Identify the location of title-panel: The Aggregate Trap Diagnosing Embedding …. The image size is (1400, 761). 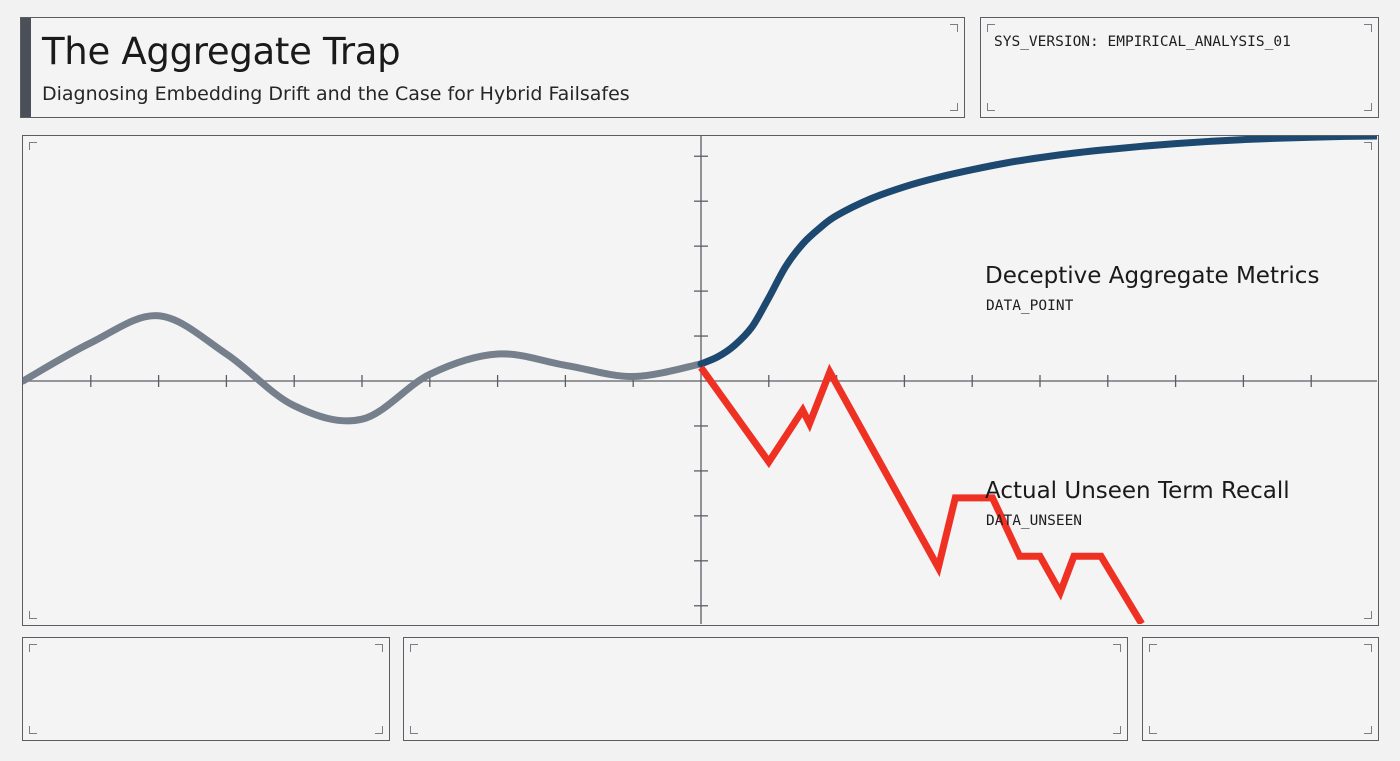
(492, 67).